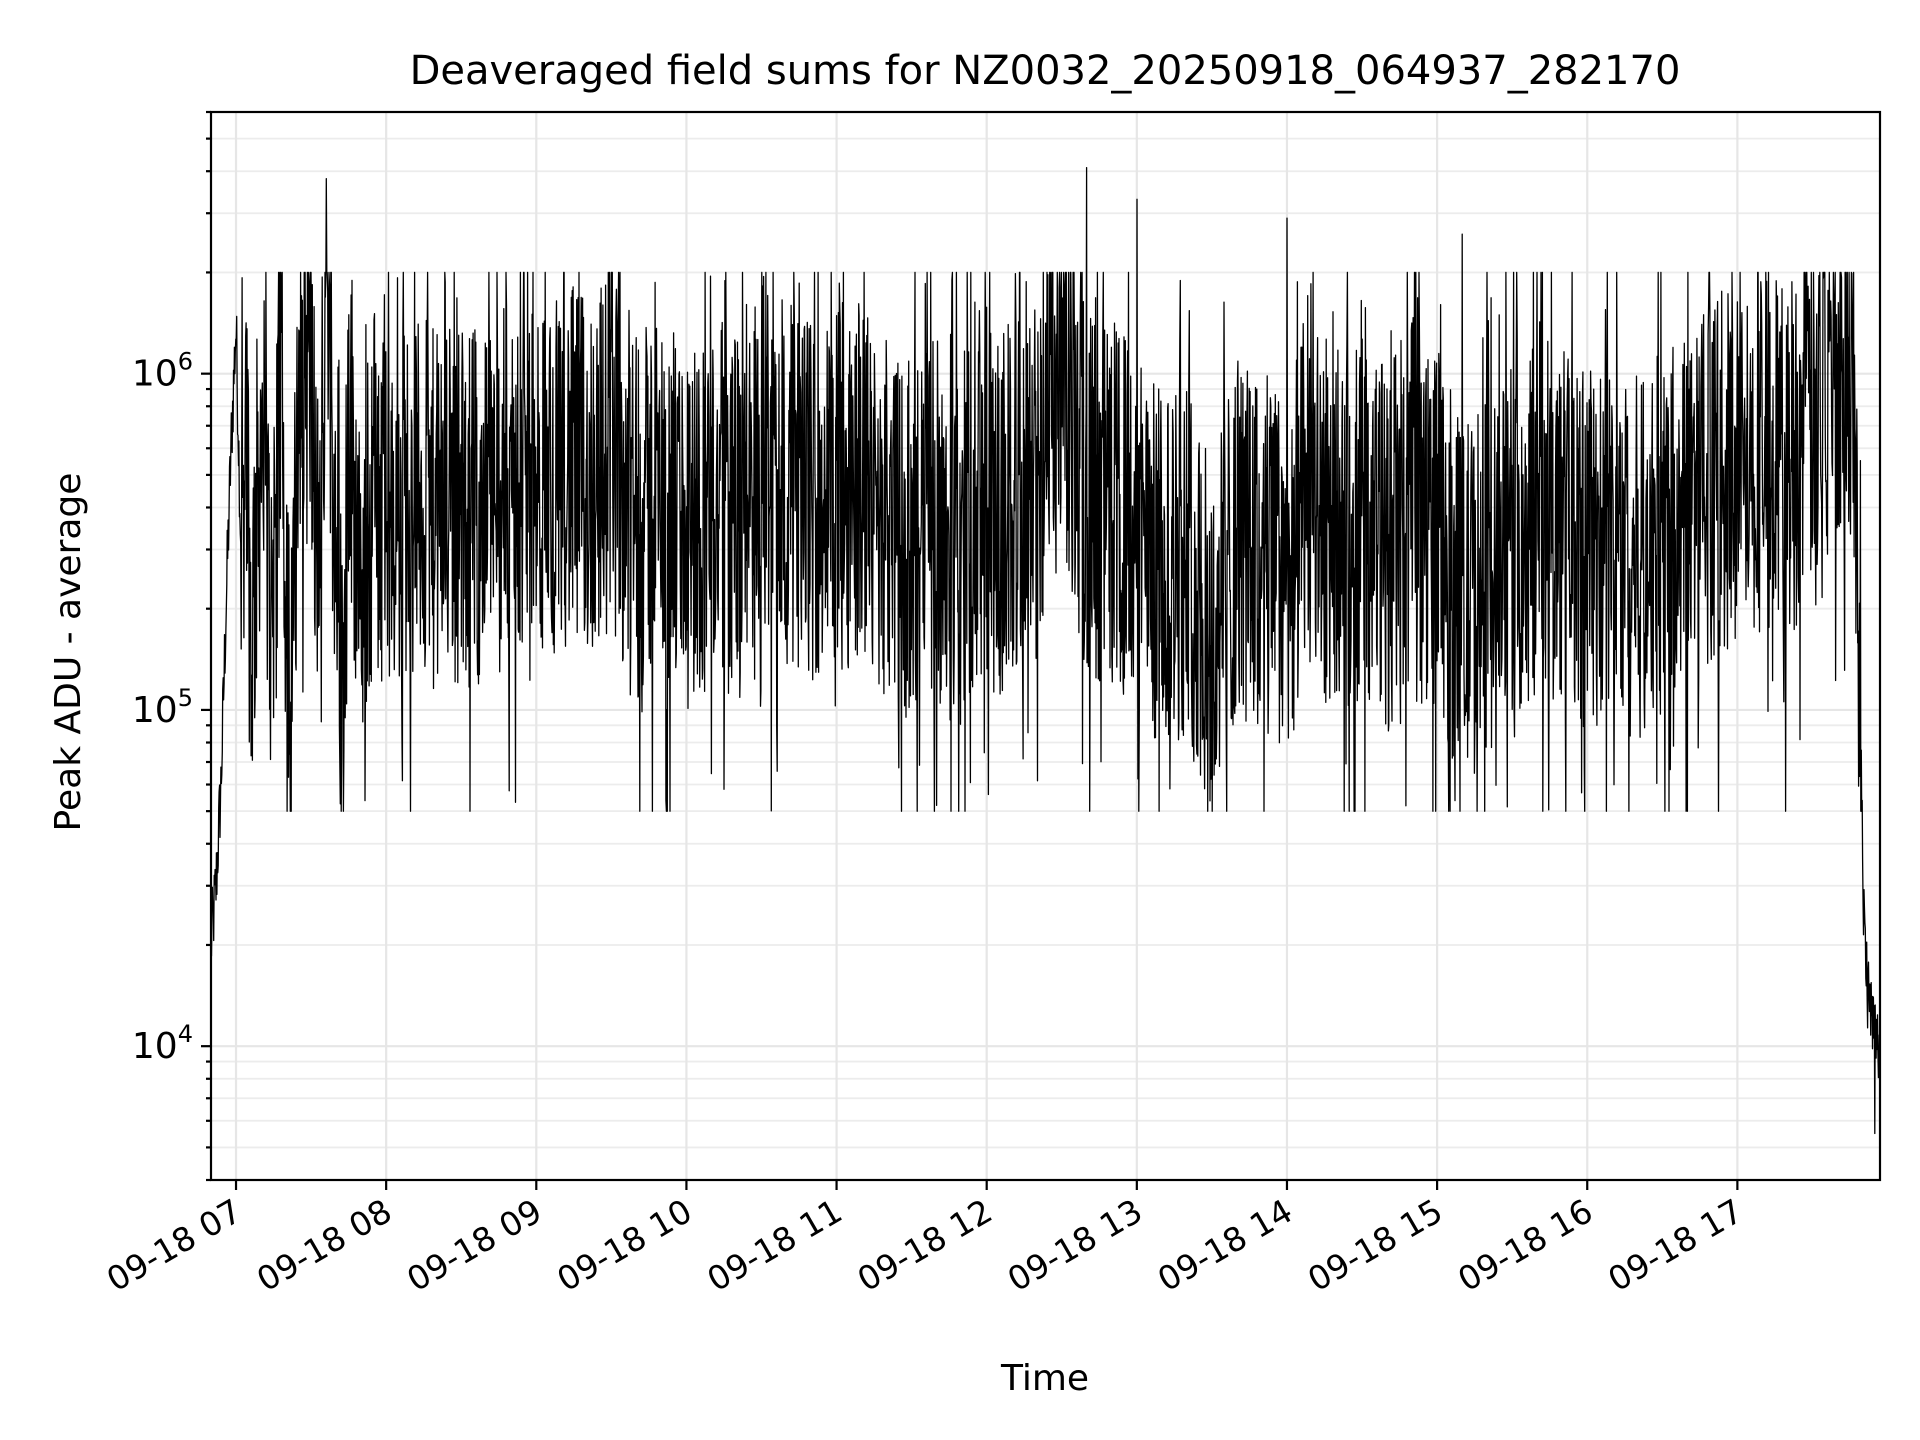 The width and height of the screenshot is (1920, 1440). Describe the element at coordinates (171, 646) in the screenshot. I see `y-axis-ticks: 10⁴ 10⁵ 10⁶` at that location.